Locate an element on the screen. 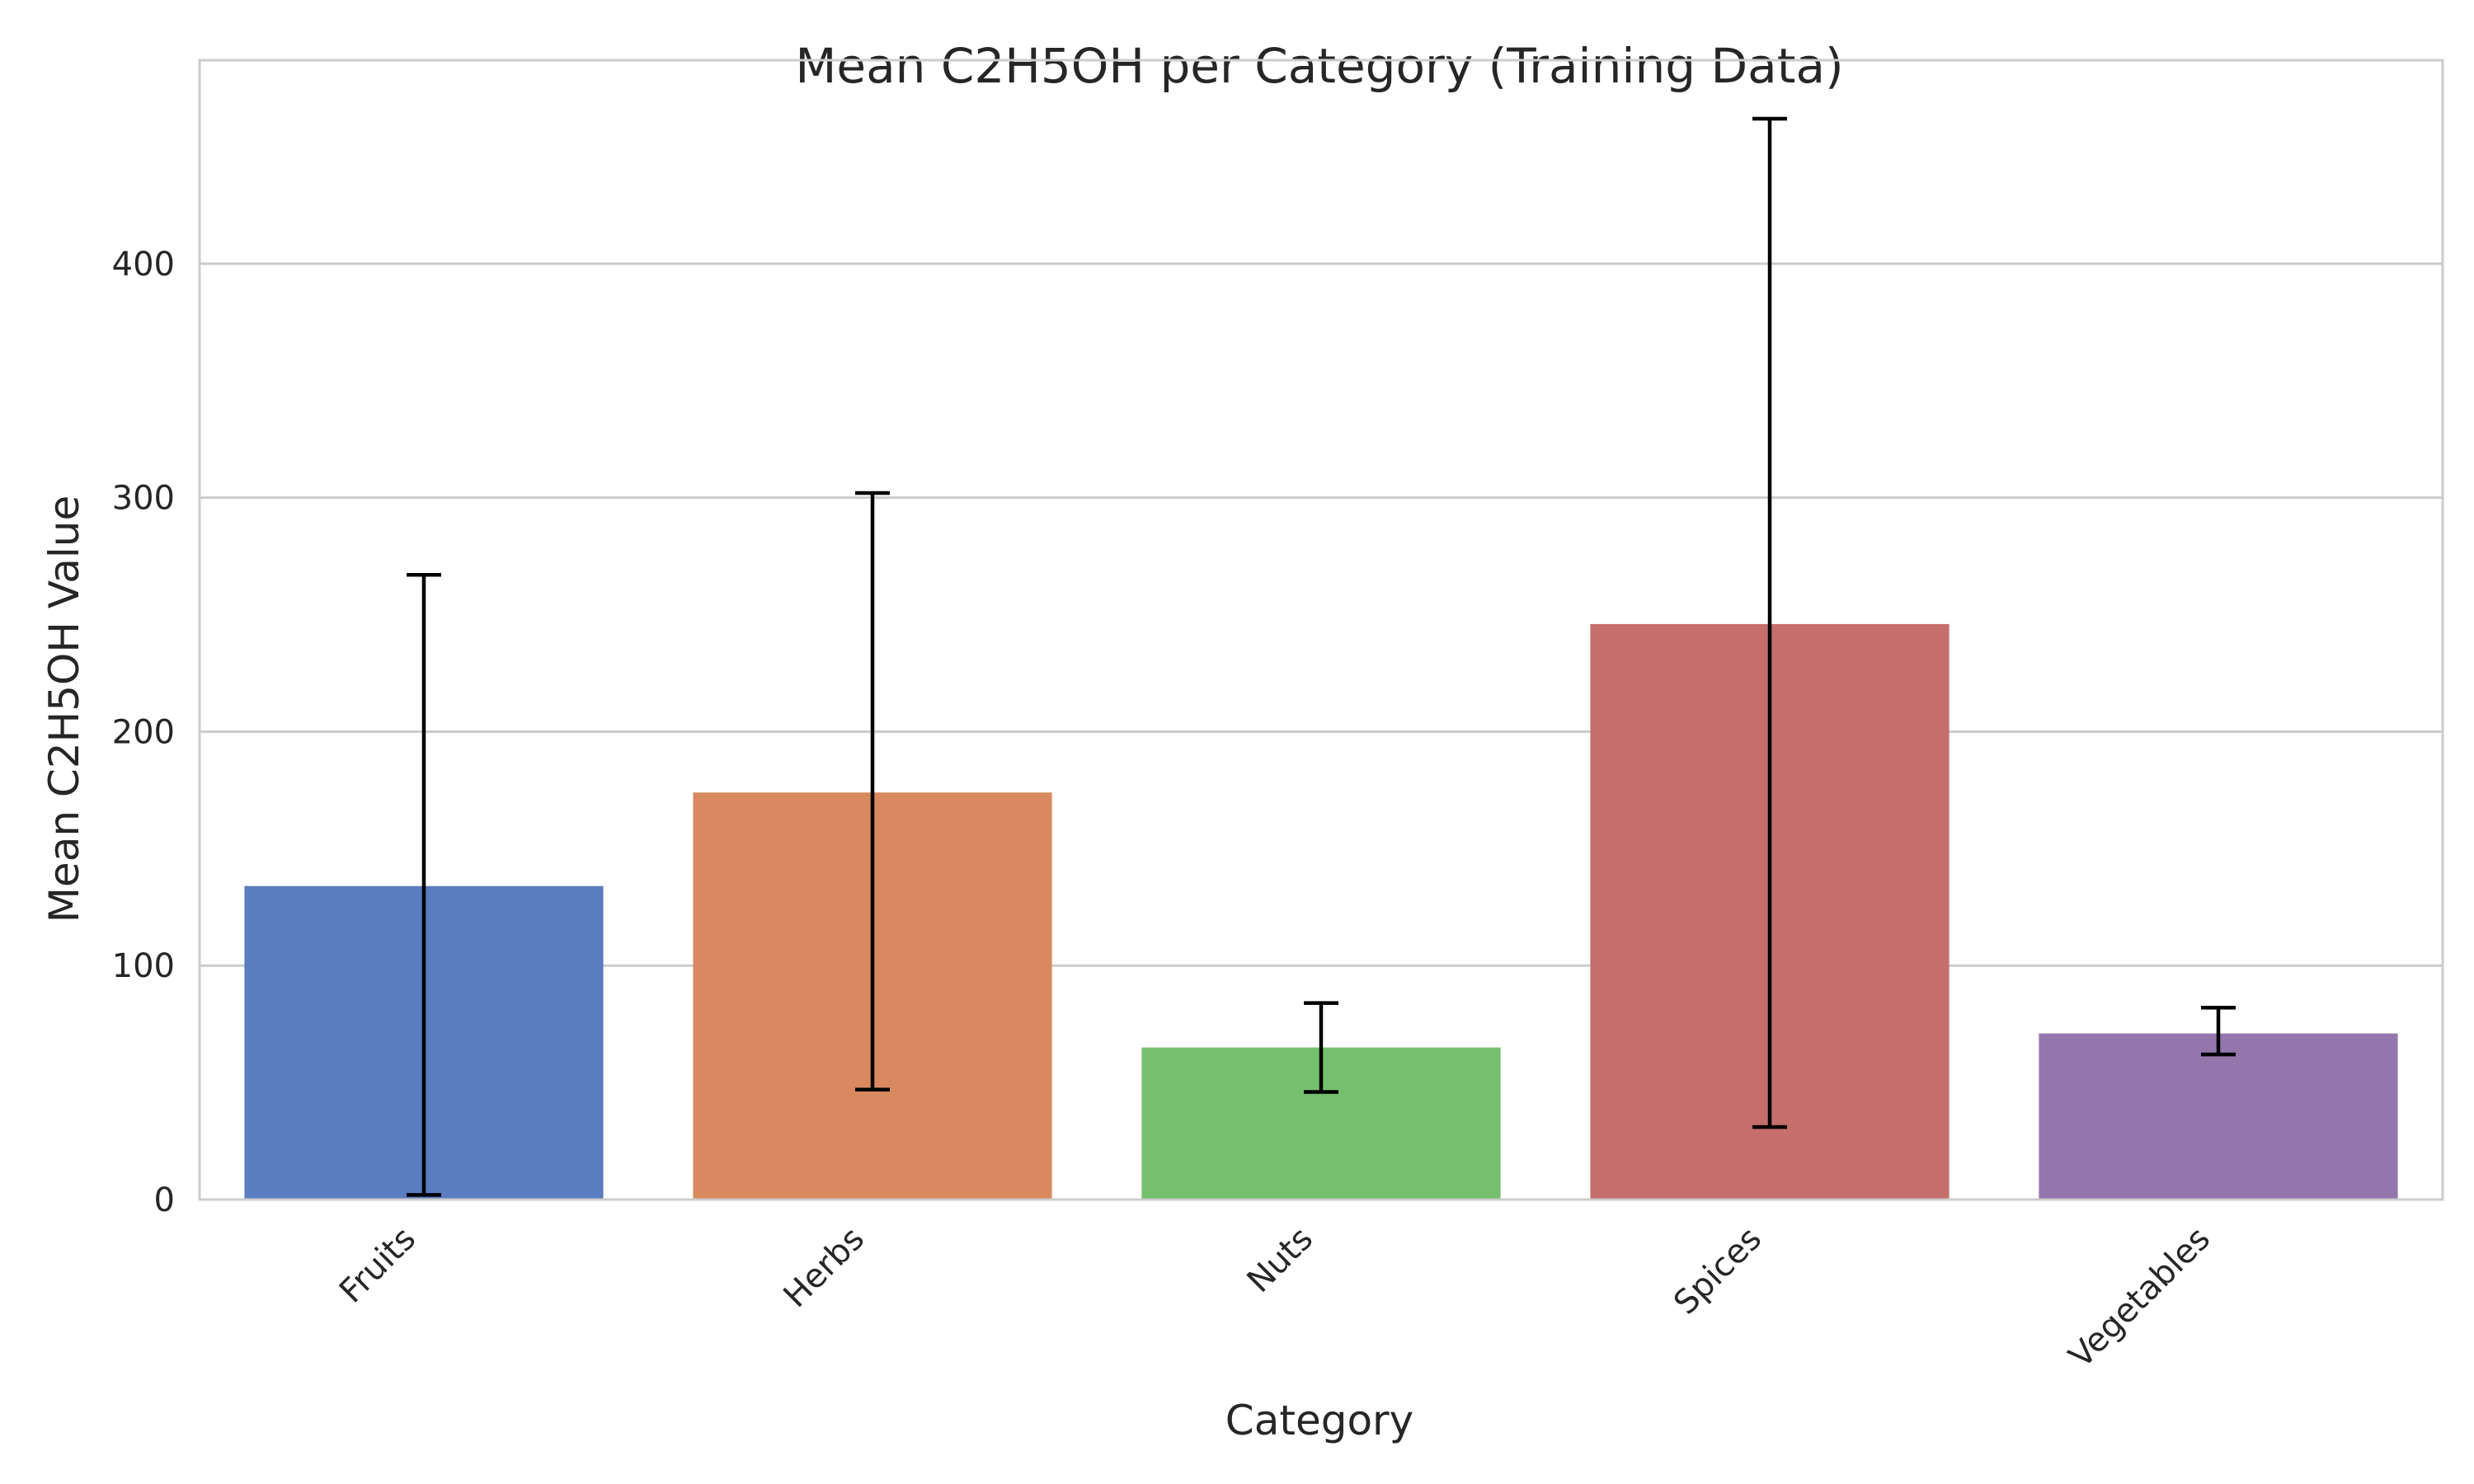 This screenshot has height=1484, width=2474. x-tick-label: Vegetables is located at coordinates (2140, 1298).